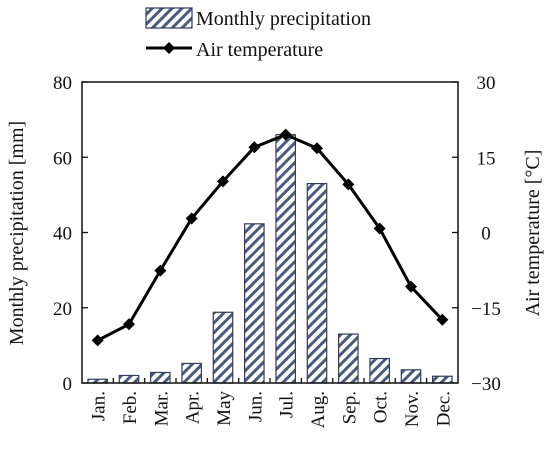 Image resolution: width=550 pixels, height=454 pixels. What do you see at coordinates (62, 83) in the screenshot?
I see `y-left-tick-label: 80` at bounding box center [62, 83].